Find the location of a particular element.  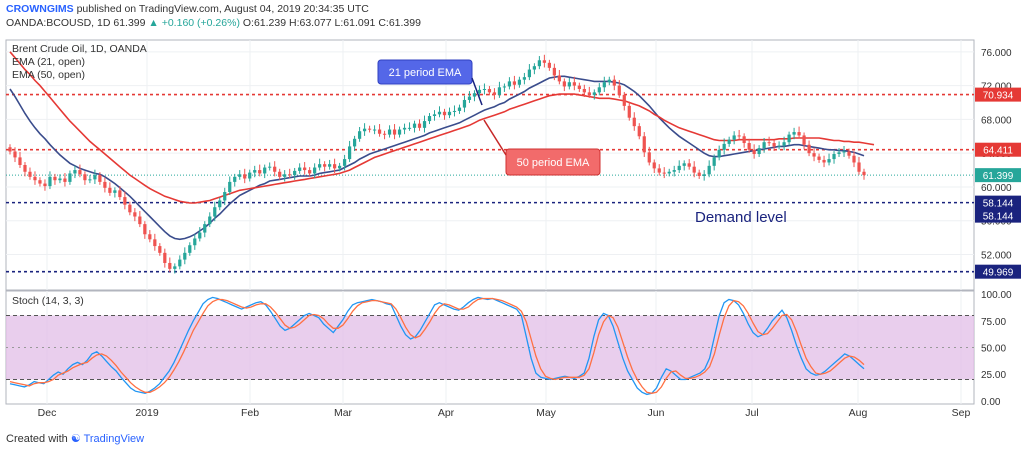

stoch-axis: 100.00 75.00 50.00 25.00 0.00 is located at coordinates (996, 349).